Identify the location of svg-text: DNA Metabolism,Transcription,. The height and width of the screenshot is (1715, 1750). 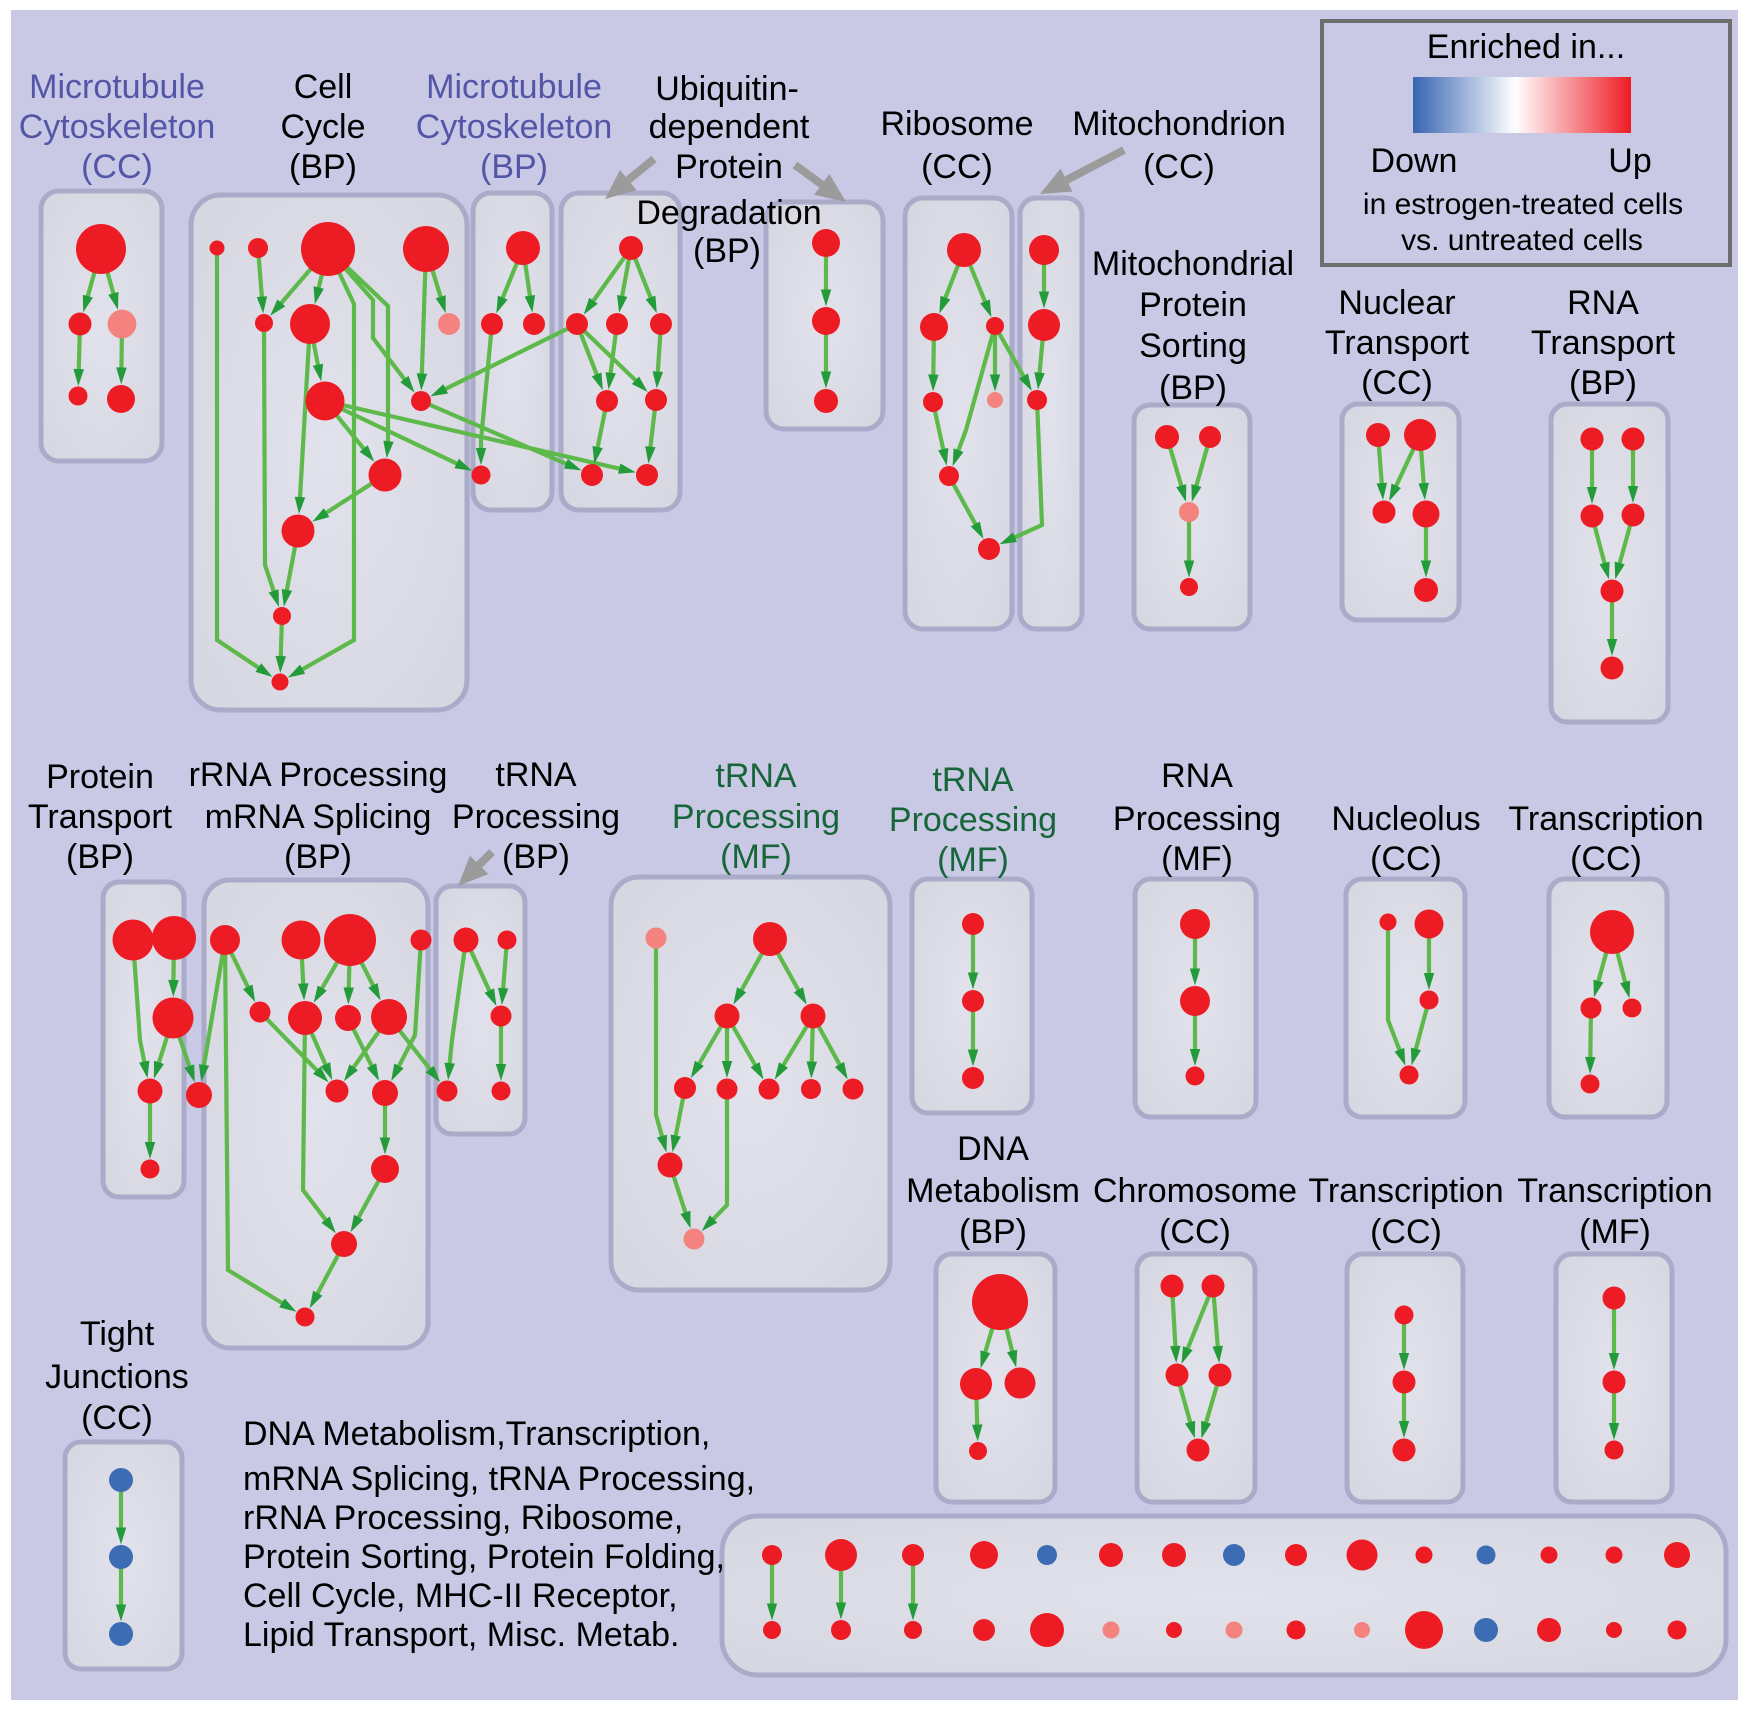
(476, 1434).